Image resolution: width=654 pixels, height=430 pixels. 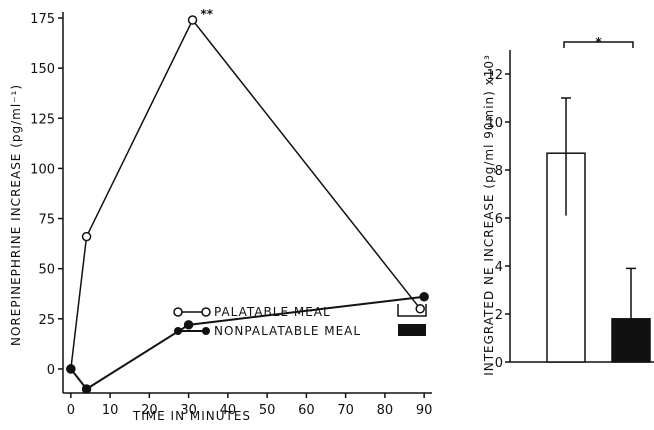 I want to click on legend-palatable-label: PALATABLE MEAL, so click(x=272, y=312).